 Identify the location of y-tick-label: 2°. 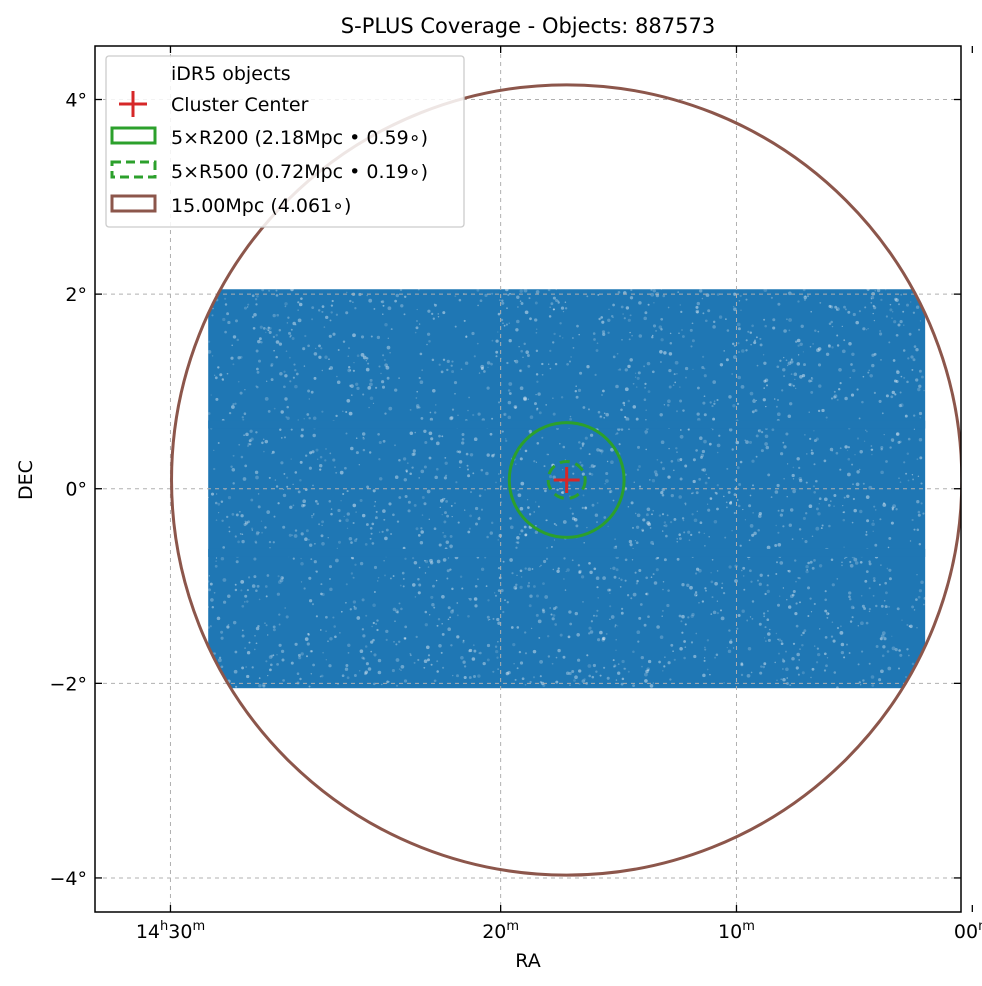
(76, 295).